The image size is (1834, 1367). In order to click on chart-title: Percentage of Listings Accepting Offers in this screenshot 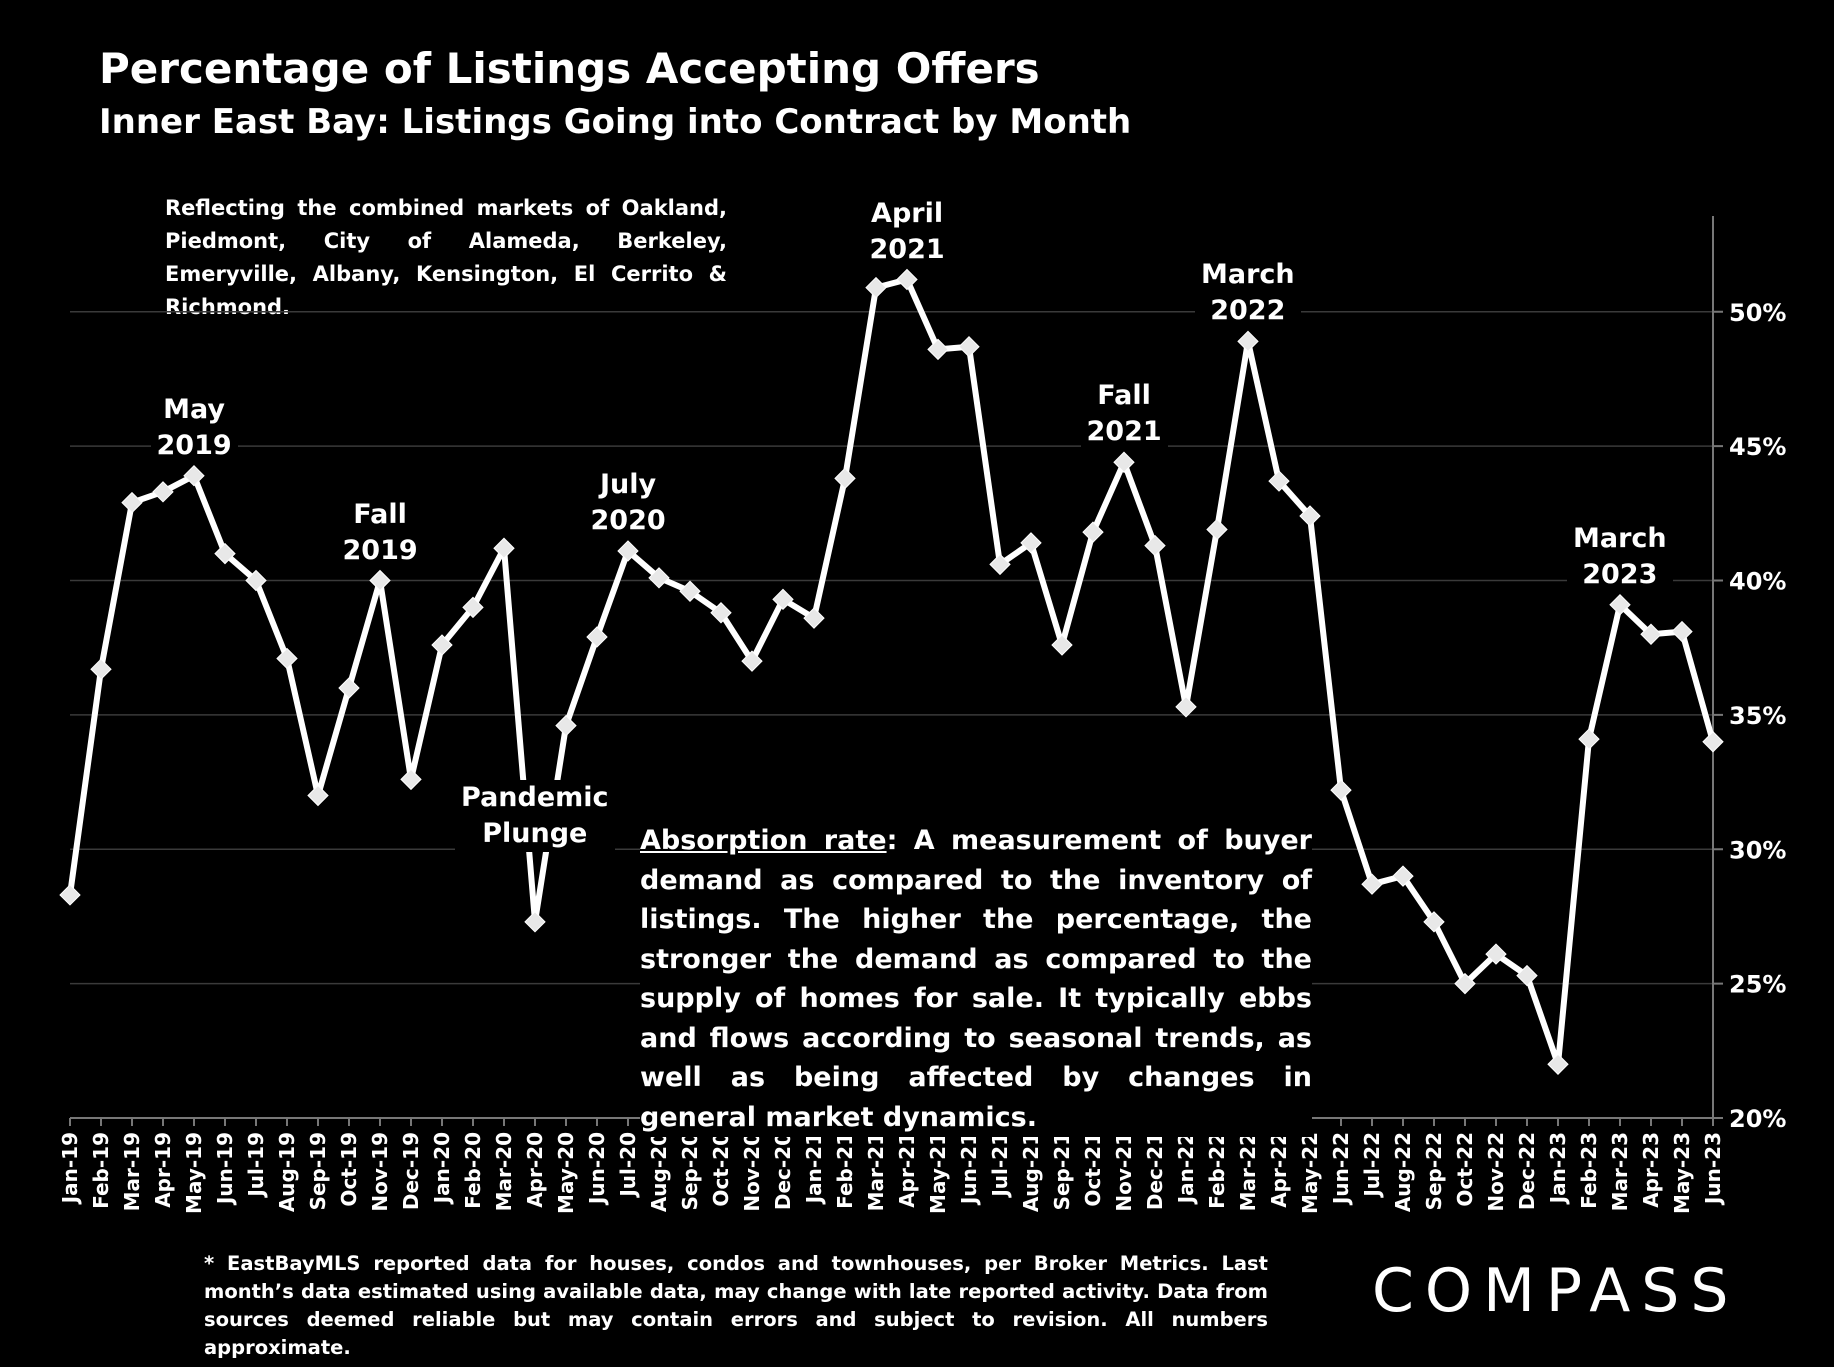, I will do `click(569, 68)`.